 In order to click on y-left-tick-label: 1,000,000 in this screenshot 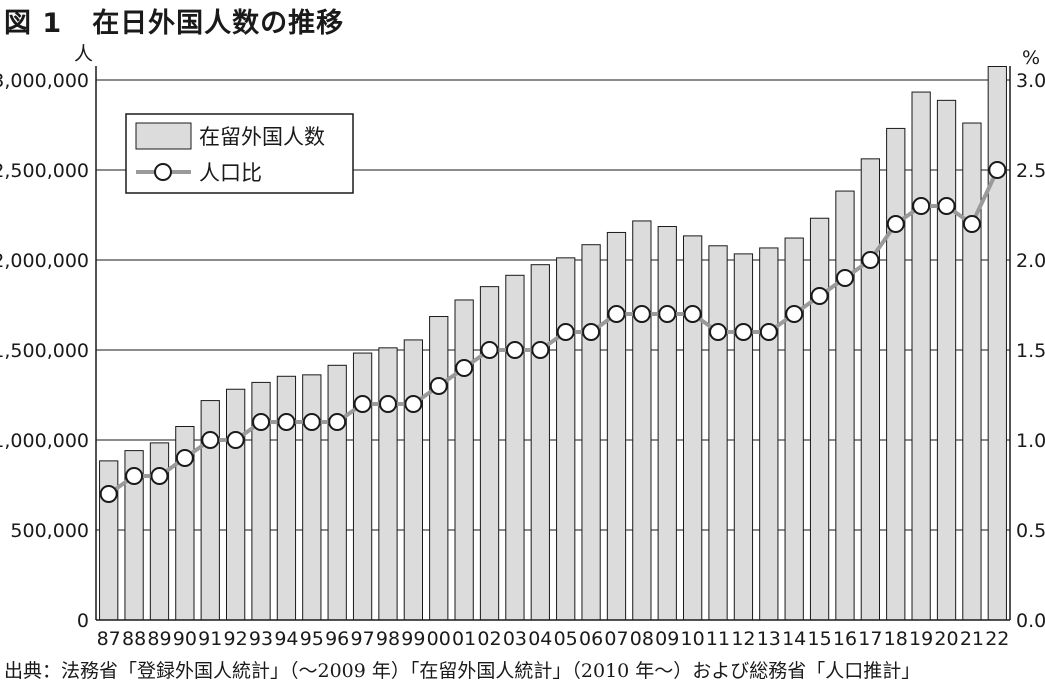, I will do `click(44, 441)`.